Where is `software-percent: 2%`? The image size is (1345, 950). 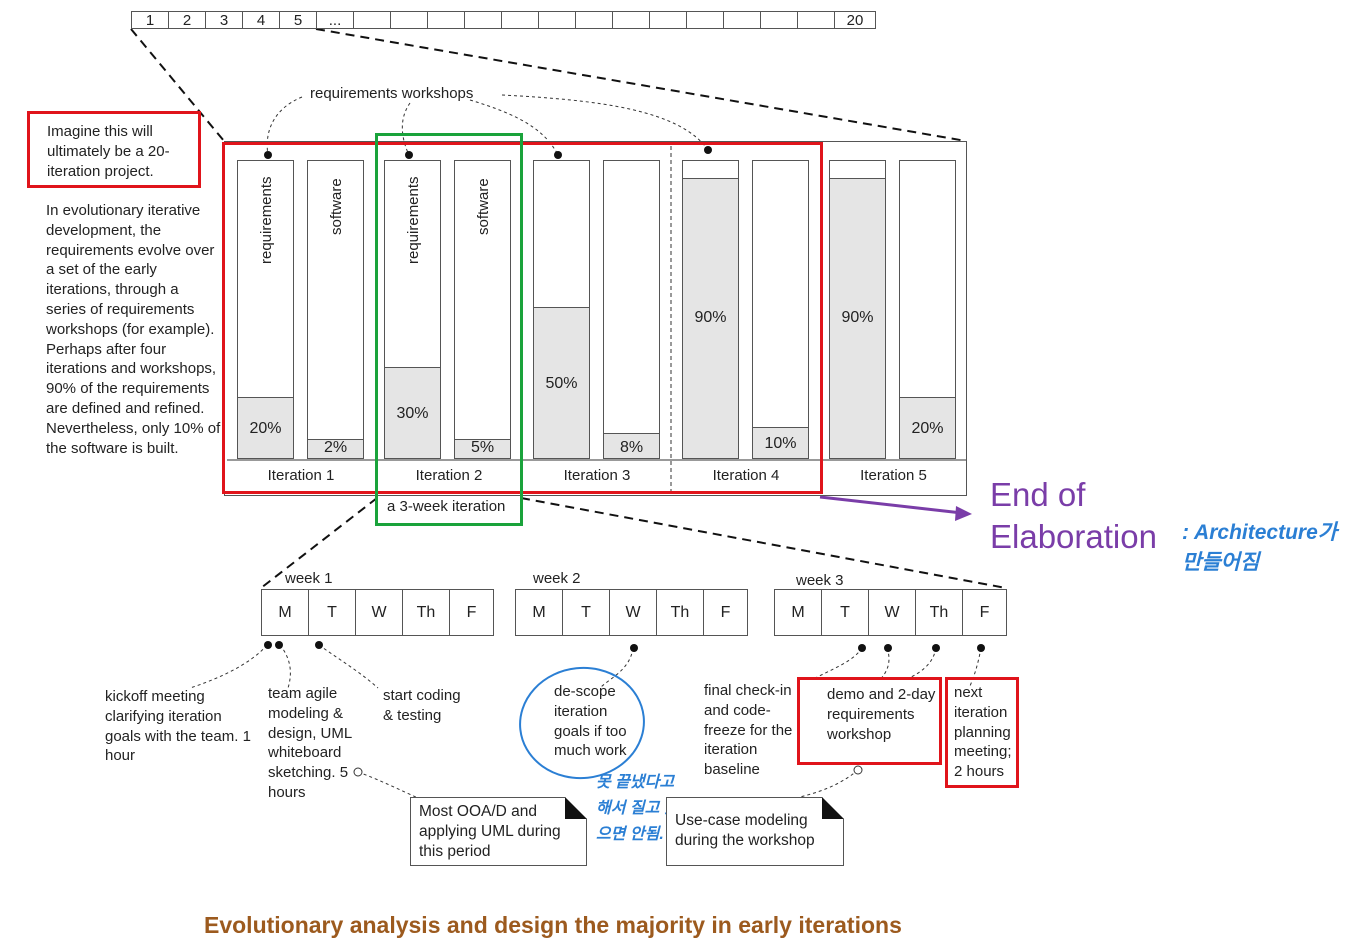
software-percent: 2% is located at coordinates (335, 447).